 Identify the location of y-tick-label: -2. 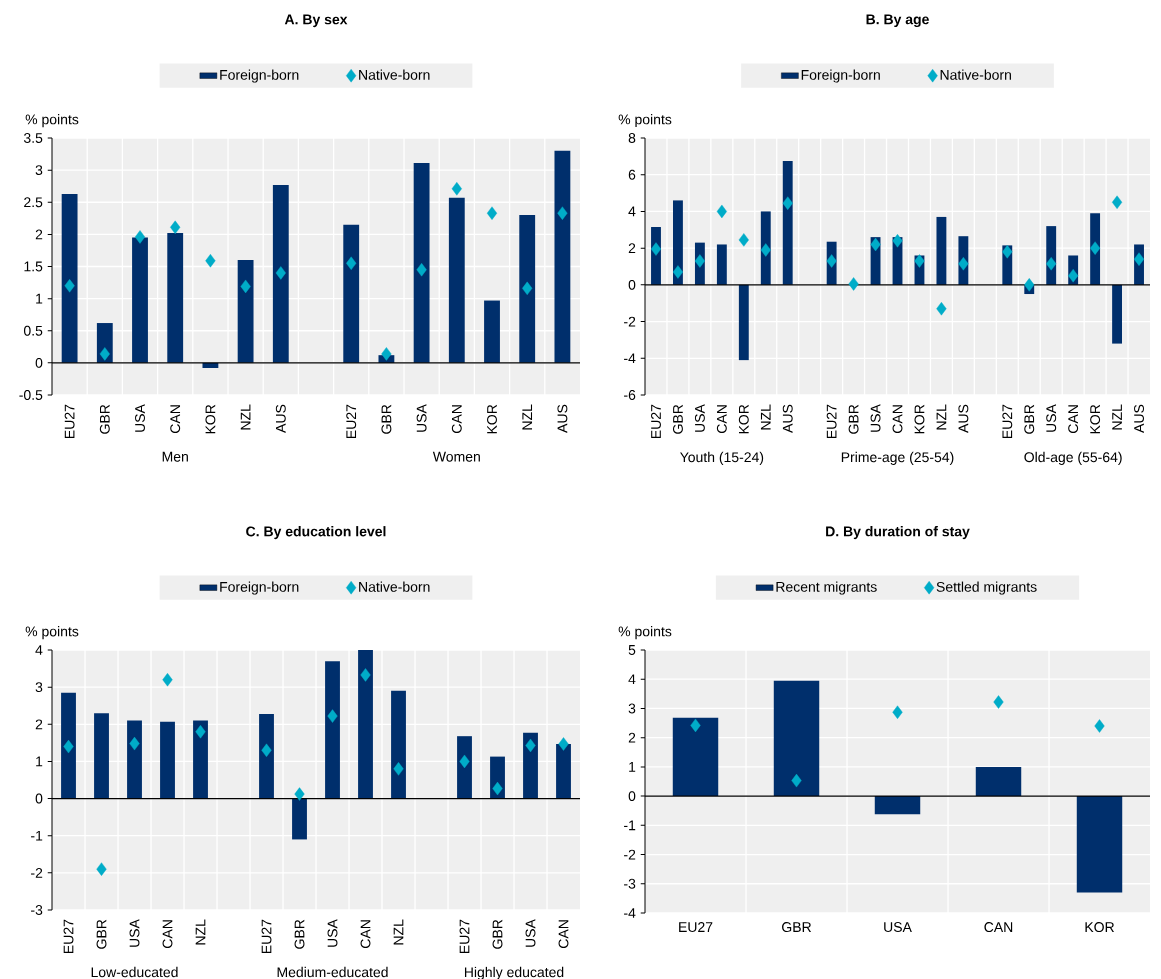
(630, 321).